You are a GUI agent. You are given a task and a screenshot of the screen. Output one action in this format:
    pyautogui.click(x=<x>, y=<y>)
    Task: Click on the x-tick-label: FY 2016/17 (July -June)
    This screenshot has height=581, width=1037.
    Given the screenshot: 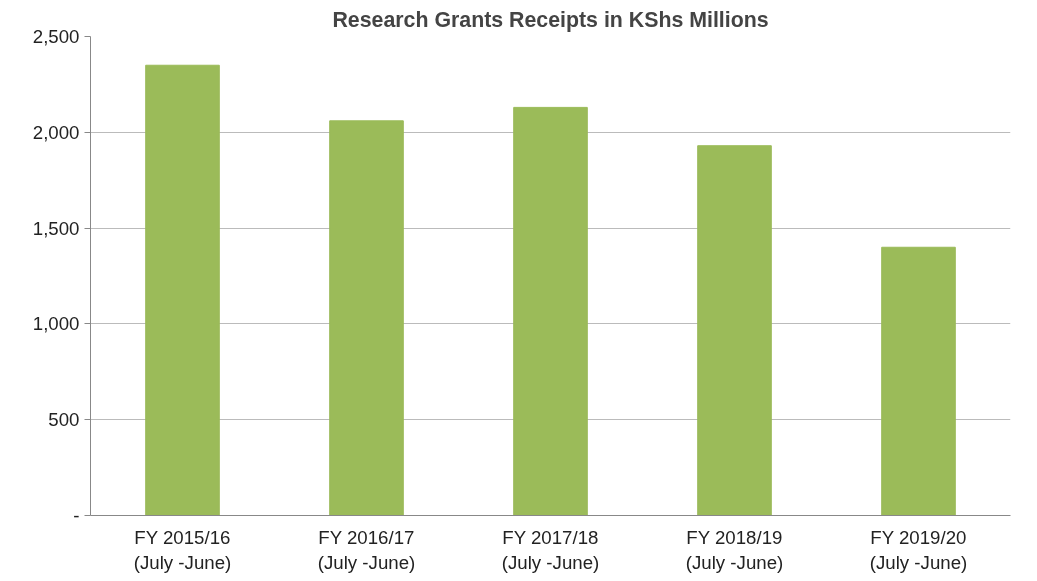 What is the action you would take?
    pyautogui.click(x=366, y=549)
    